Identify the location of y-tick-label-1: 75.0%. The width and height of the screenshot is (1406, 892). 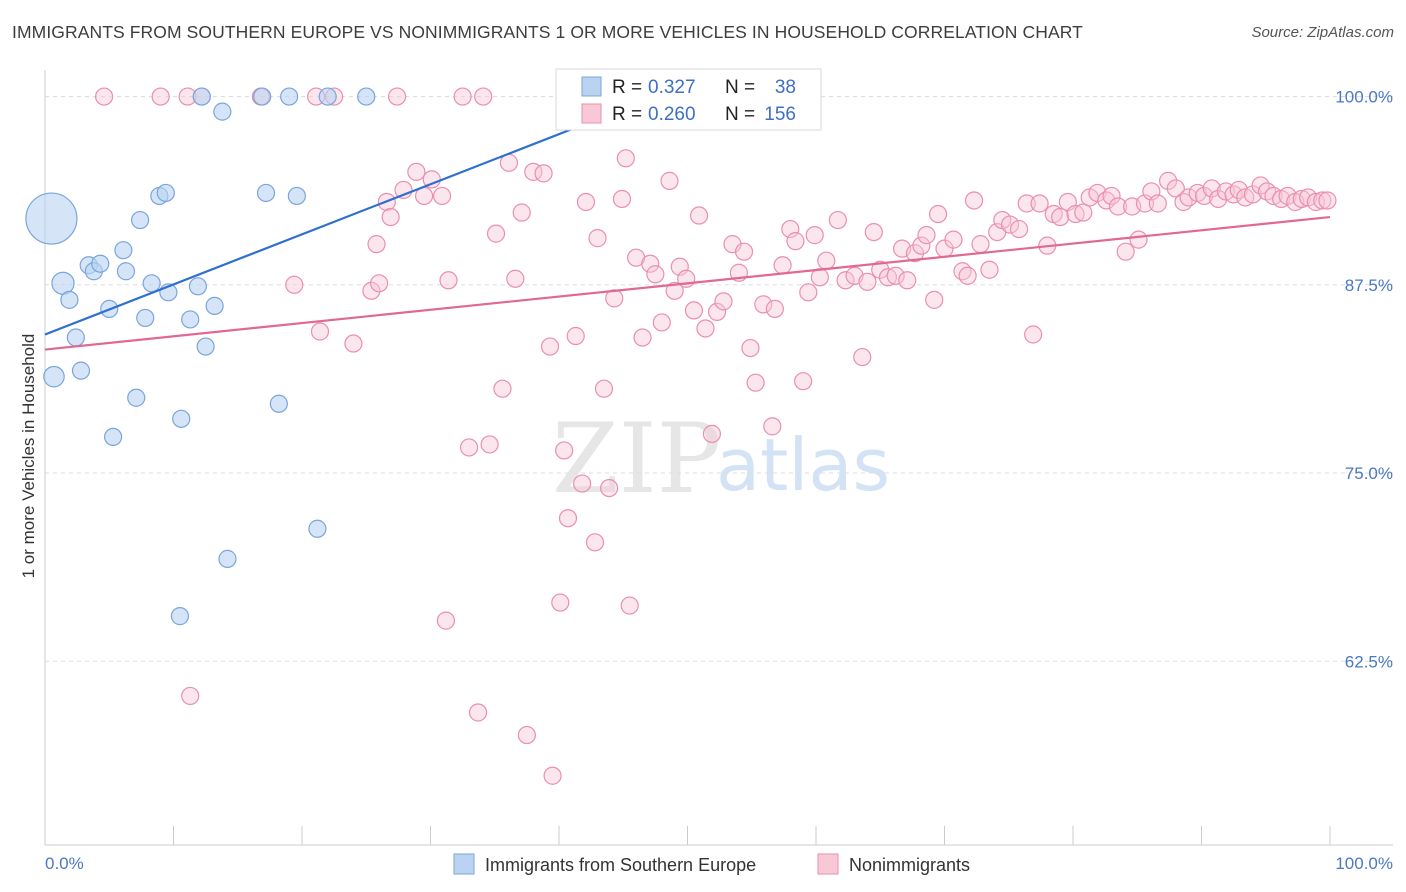
(1369, 473).